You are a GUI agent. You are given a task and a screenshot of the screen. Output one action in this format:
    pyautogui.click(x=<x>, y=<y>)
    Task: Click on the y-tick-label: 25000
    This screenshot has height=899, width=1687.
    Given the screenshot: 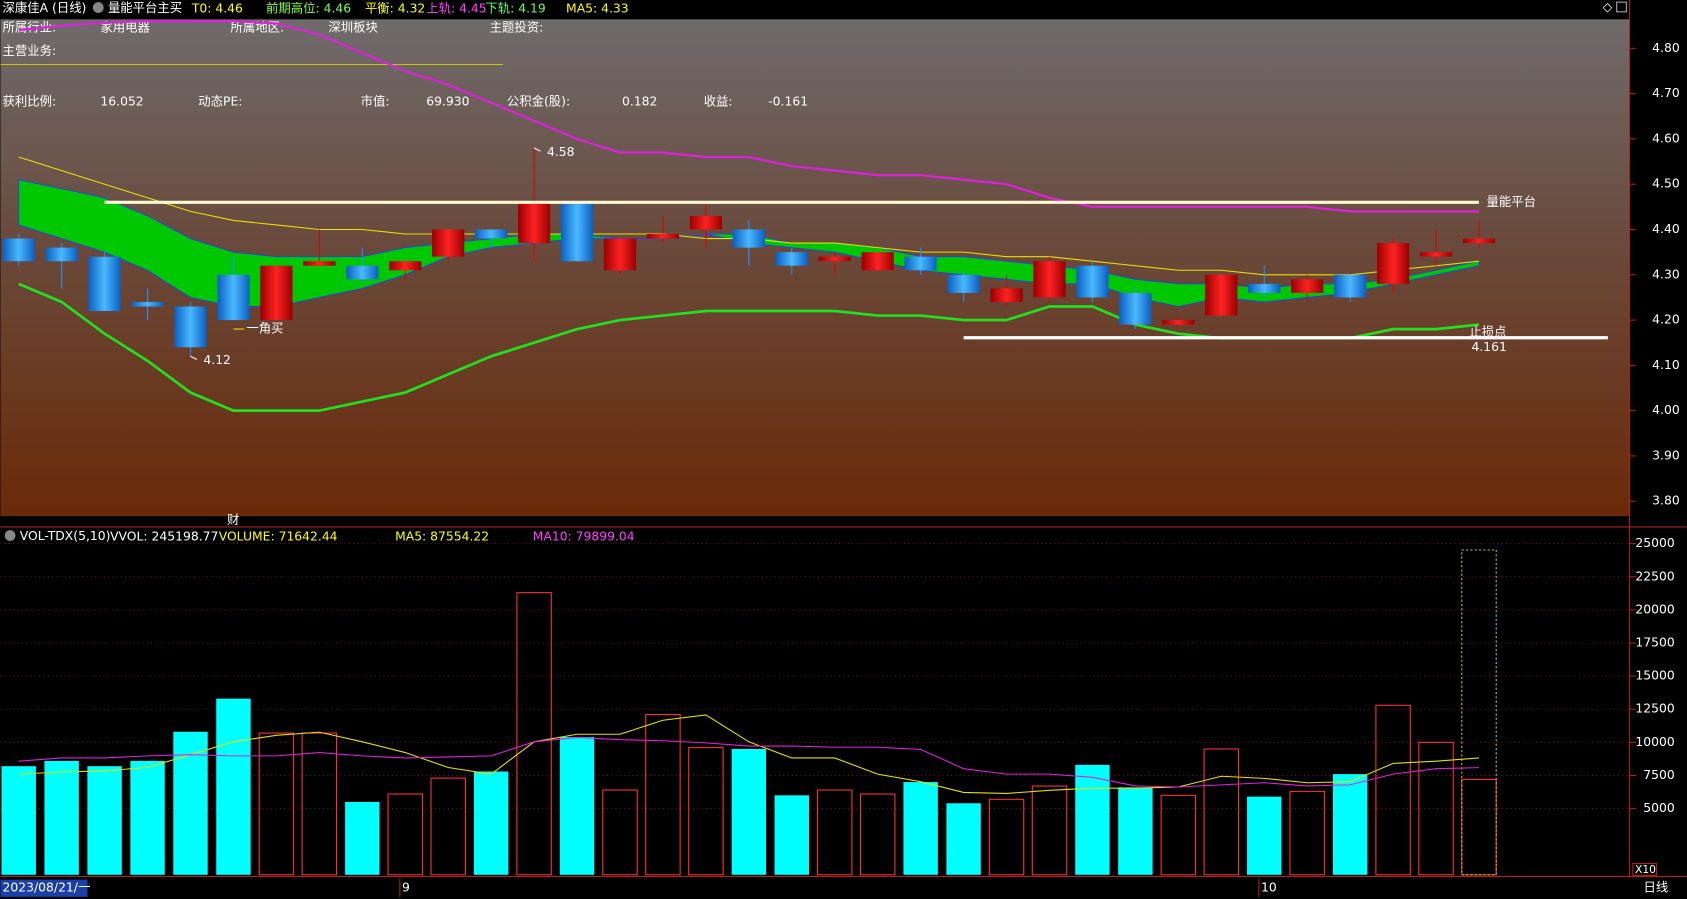 What is the action you would take?
    pyautogui.click(x=1654, y=543)
    